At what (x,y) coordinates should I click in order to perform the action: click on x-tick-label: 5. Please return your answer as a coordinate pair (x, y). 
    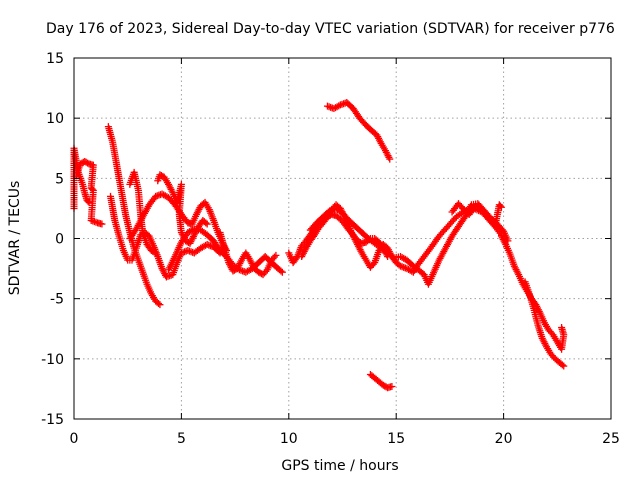
    Looking at the image, I should click on (181, 439).